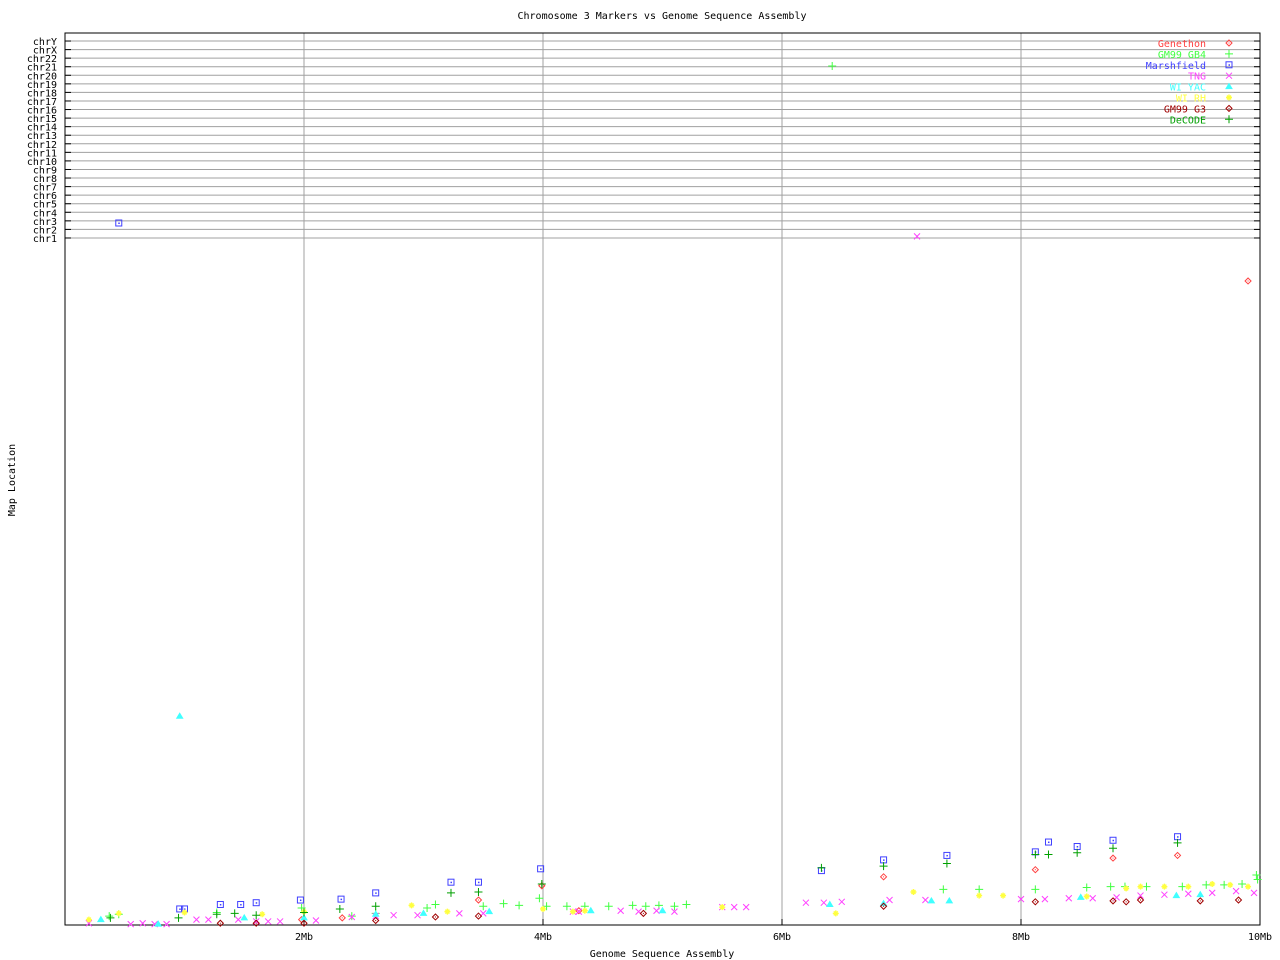 The height and width of the screenshot is (960, 1280). What do you see at coordinates (45, 170) in the screenshot?
I see `y-tick-label: chr9` at bounding box center [45, 170].